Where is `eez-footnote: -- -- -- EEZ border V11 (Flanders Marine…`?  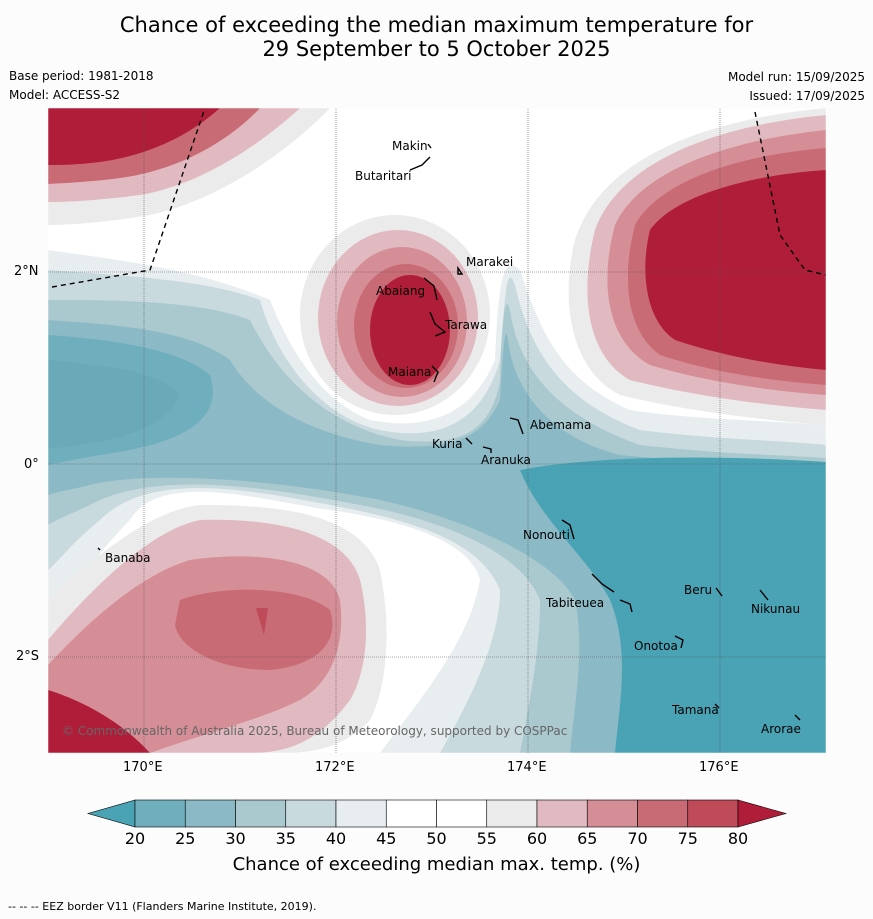
eez-footnote: -- -- -- EEZ border V11 (Flanders Marine… is located at coordinates (162, 906).